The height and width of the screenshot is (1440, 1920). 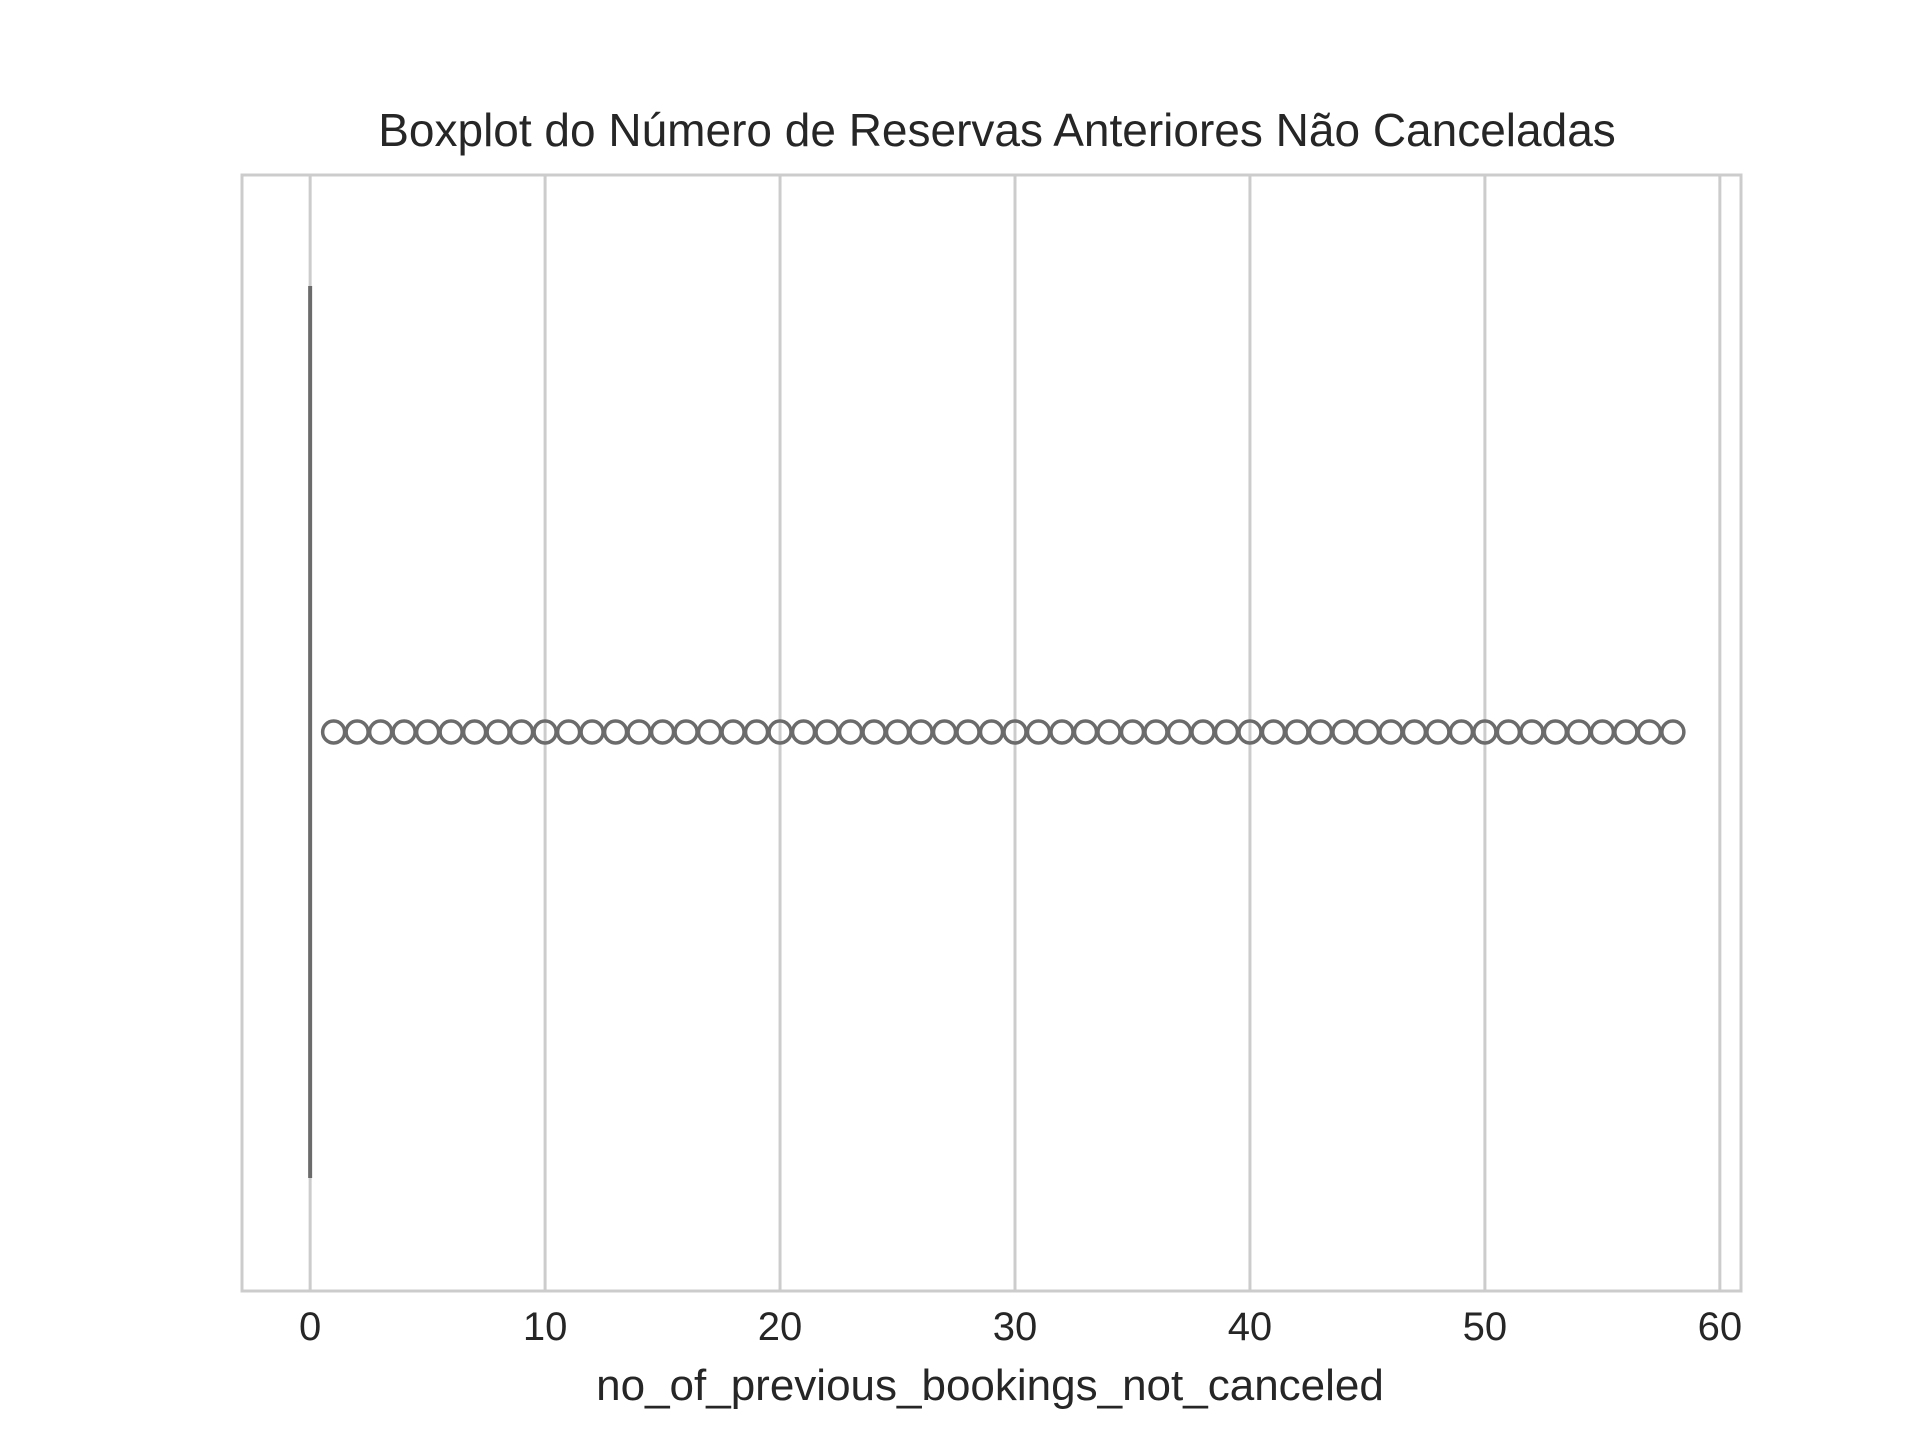 I want to click on x-tick-label: 30, so click(x=1015, y=1327).